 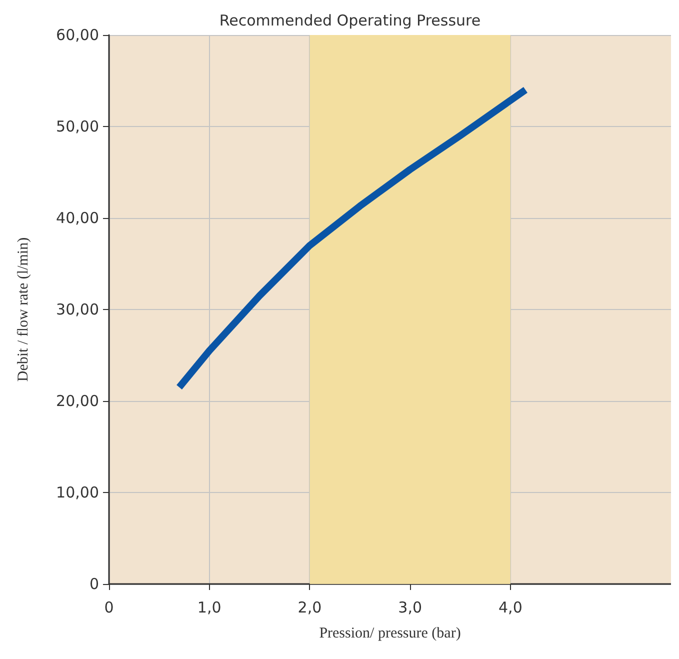 I want to click on x-tick-label: 4,0, so click(x=510, y=607).